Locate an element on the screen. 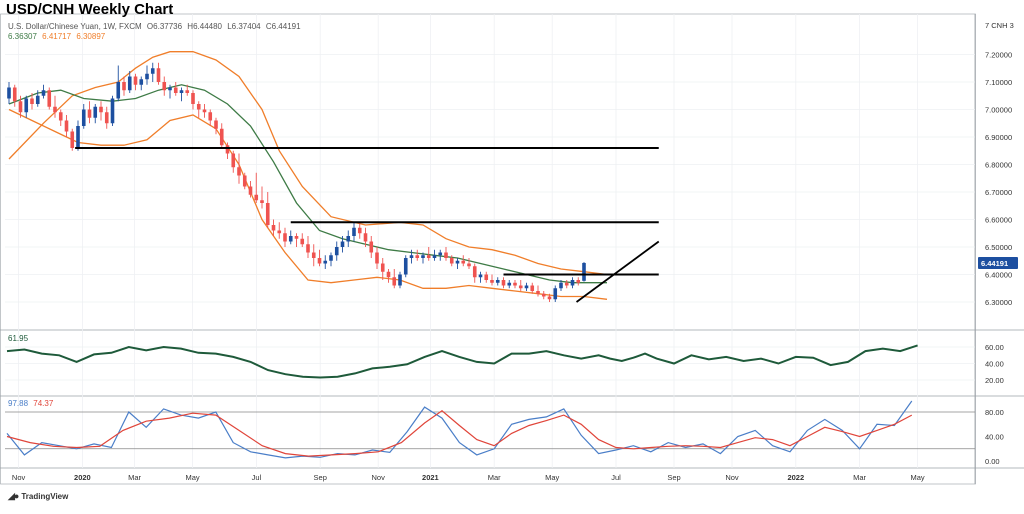  y-tick-label: 6.90000 is located at coordinates (998, 137).